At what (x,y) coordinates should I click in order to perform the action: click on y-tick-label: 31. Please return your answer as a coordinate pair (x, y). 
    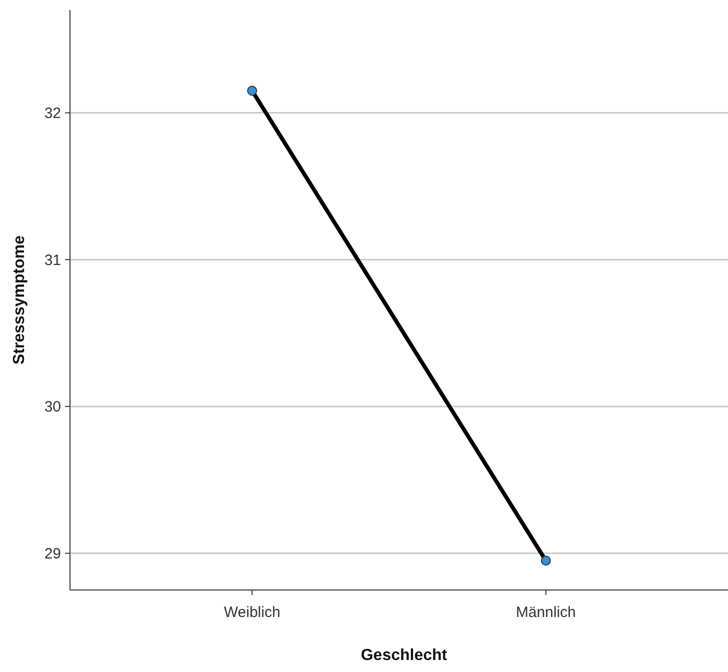
    Looking at the image, I should click on (52, 260).